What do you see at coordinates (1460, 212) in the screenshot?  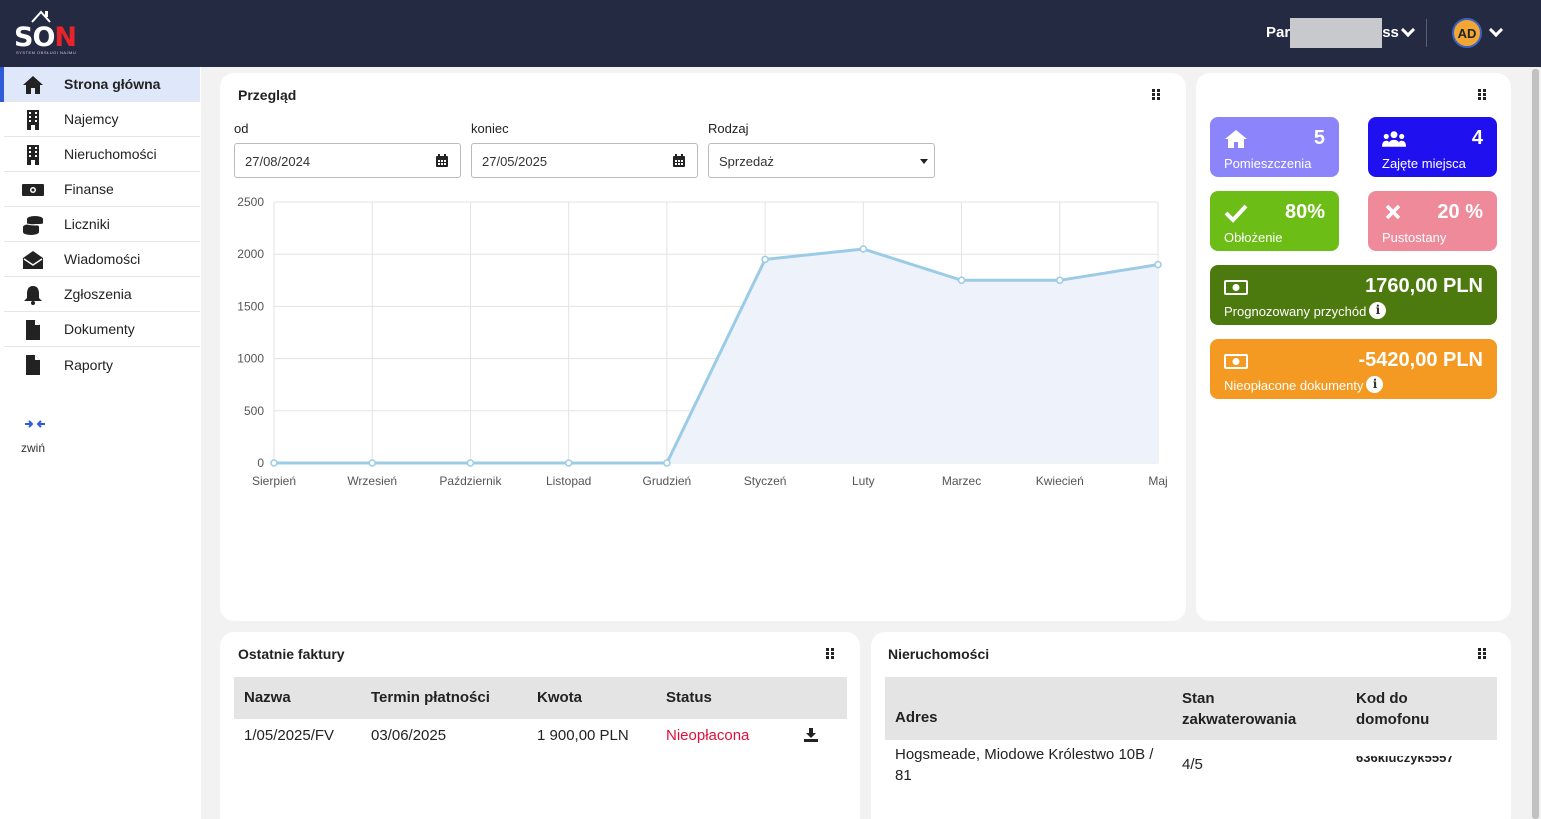 I see `vacancy-value: 20 %` at bounding box center [1460, 212].